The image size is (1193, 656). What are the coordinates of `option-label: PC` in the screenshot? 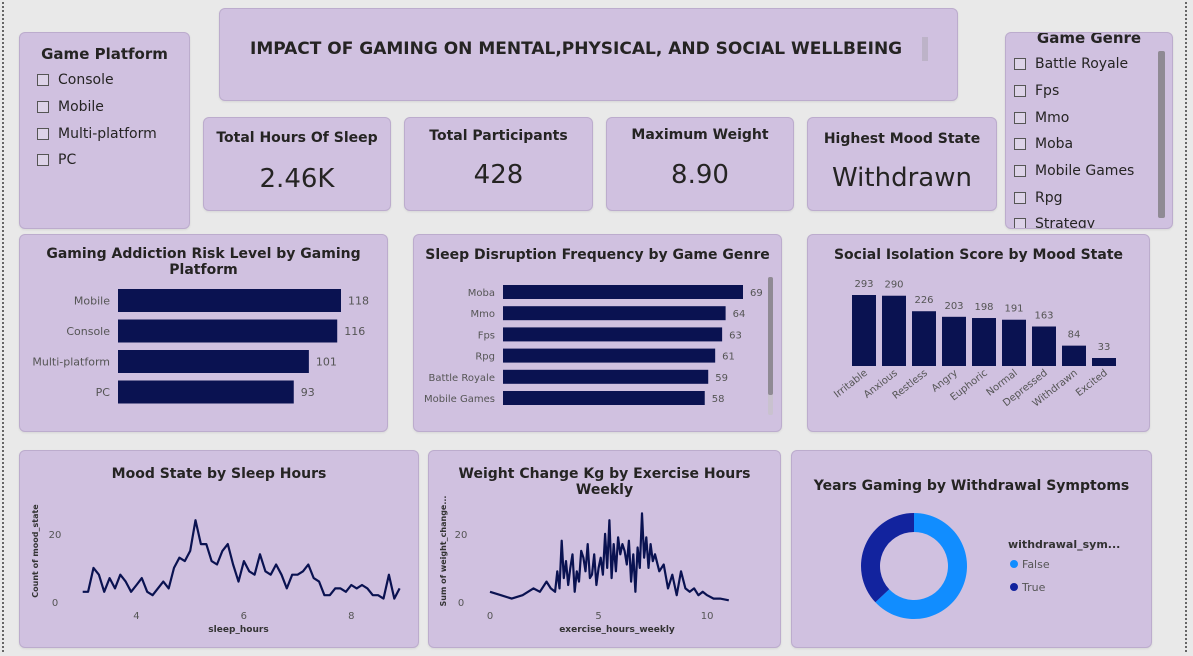 It's located at (67, 160).